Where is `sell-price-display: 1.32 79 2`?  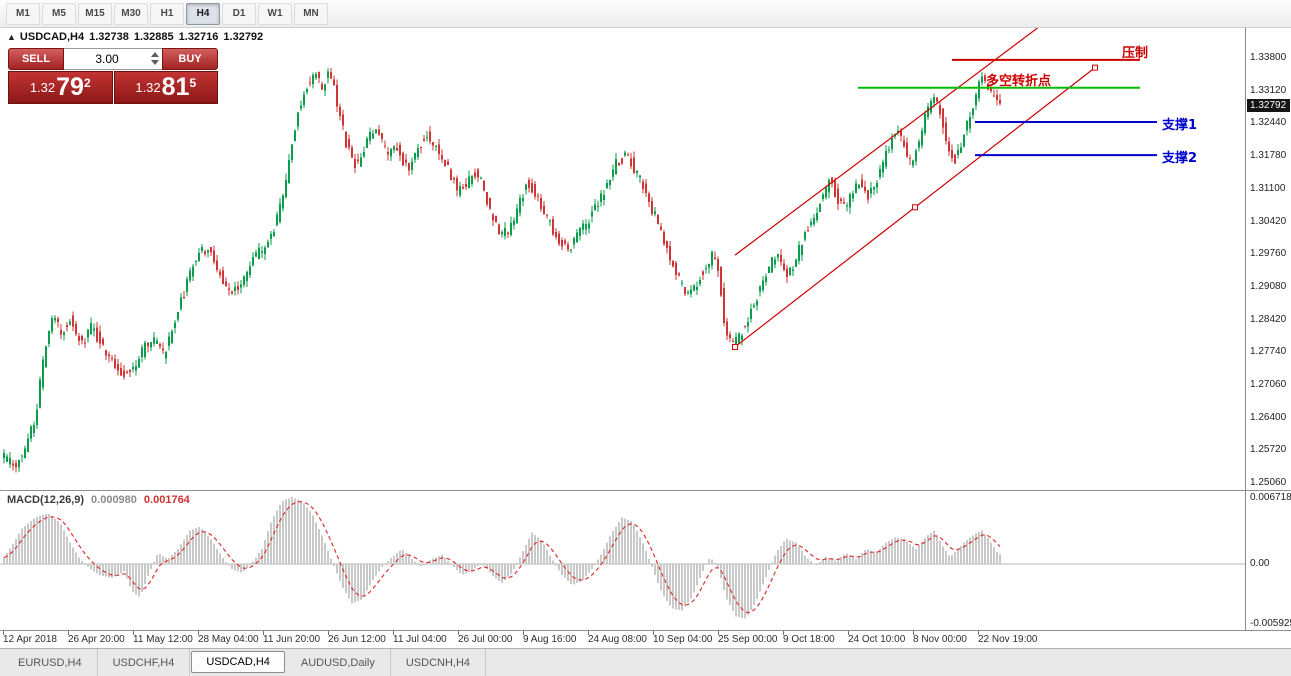
sell-price-display: 1.32 79 2 is located at coordinates (60, 87).